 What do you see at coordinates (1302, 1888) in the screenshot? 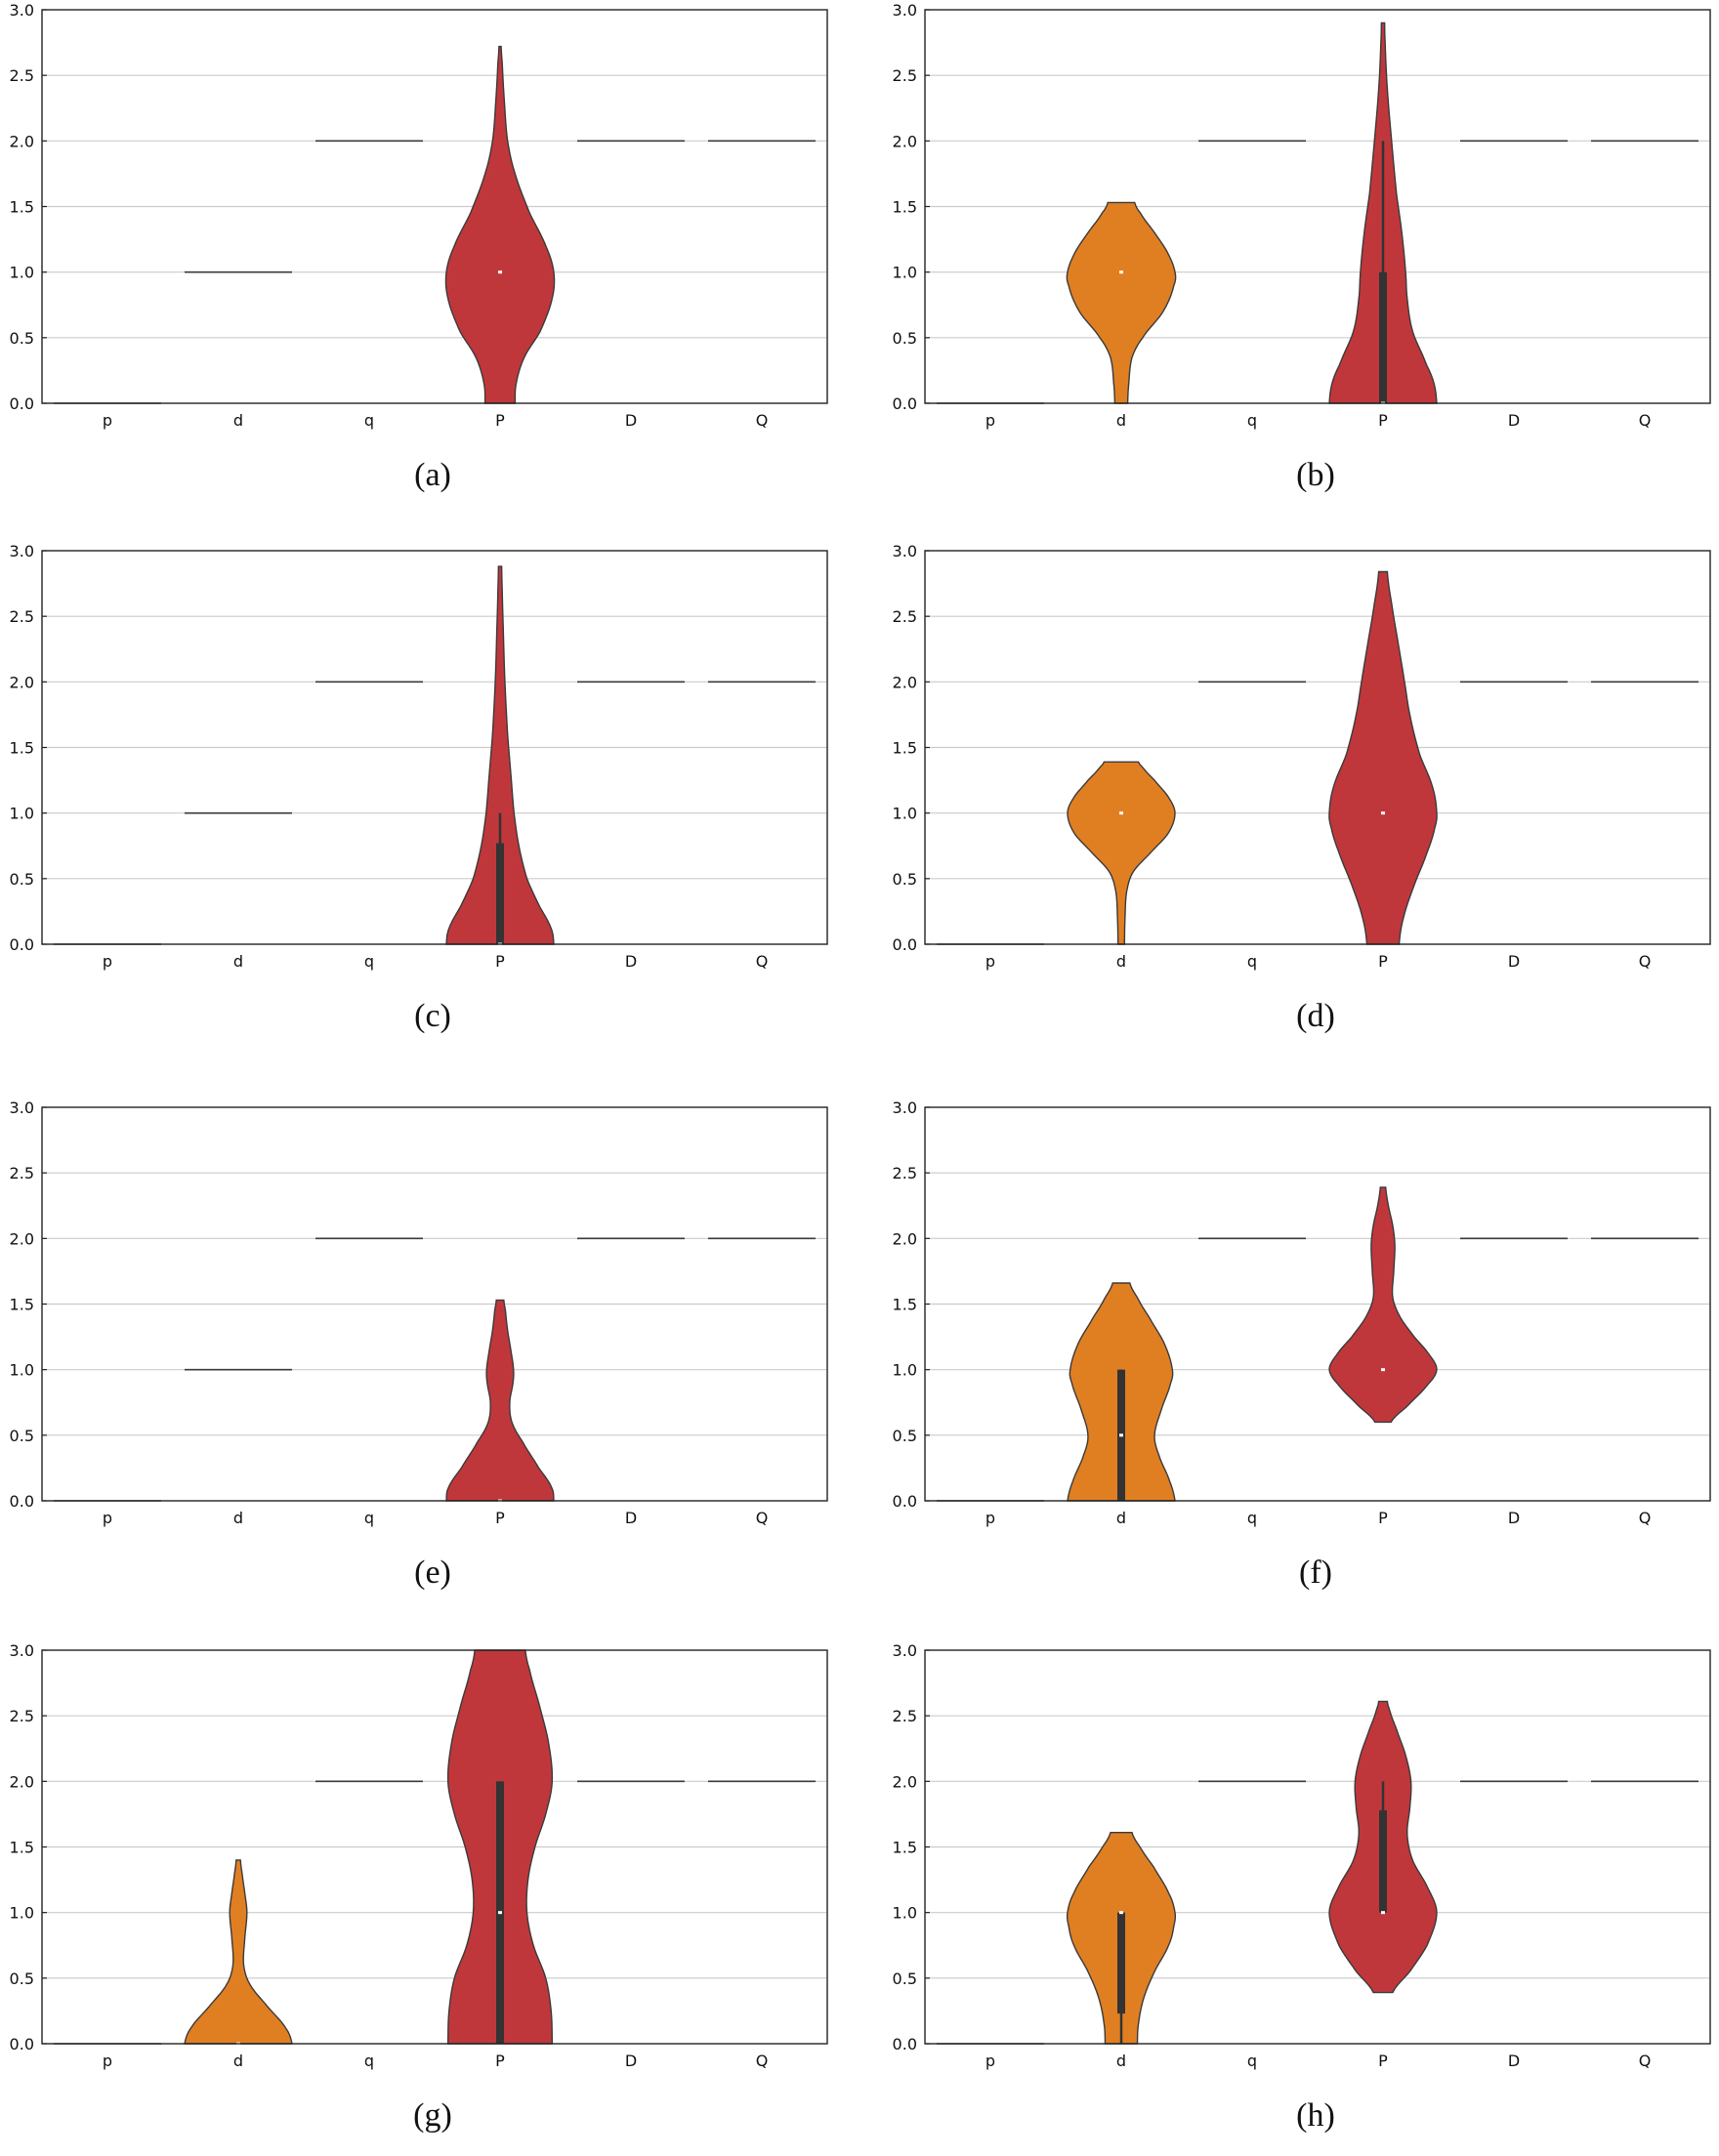
I see `chart-panel-h: 0.0 0.5 1.0 1.5 2.0 2.5 3.0 p d q P D Q (h)` at bounding box center [1302, 1888].